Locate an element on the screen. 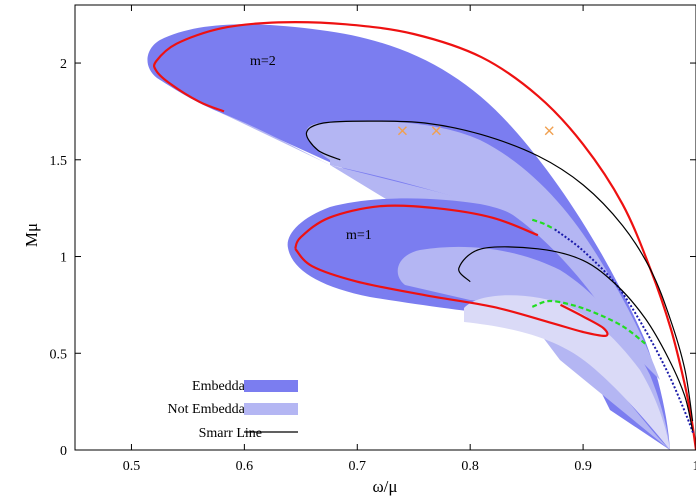  annotation-m2: m=2 is located at coordinates (263, 61).